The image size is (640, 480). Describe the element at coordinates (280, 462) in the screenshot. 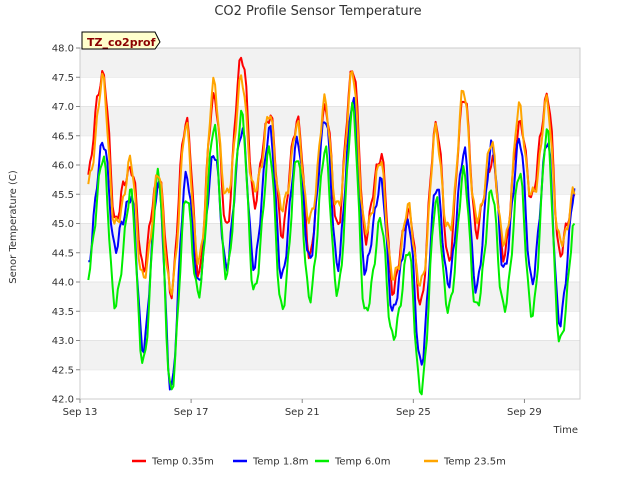

I see `legend-label: Temp 1.8m` at that location.